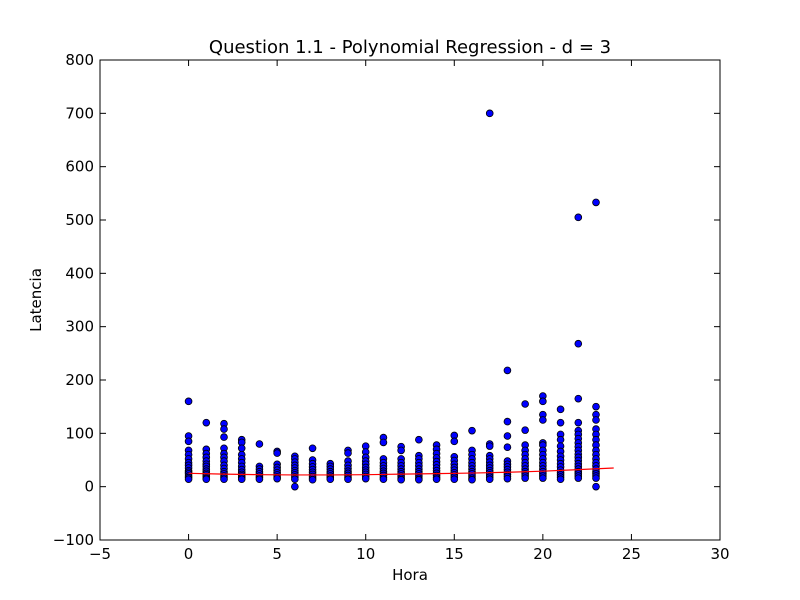 The height and width of the screenshot is (600, 800). What do you see at coordinates (631, 554) in the screenshot?
I see `x-tick-label: 25` at bounding box center [631, 554].